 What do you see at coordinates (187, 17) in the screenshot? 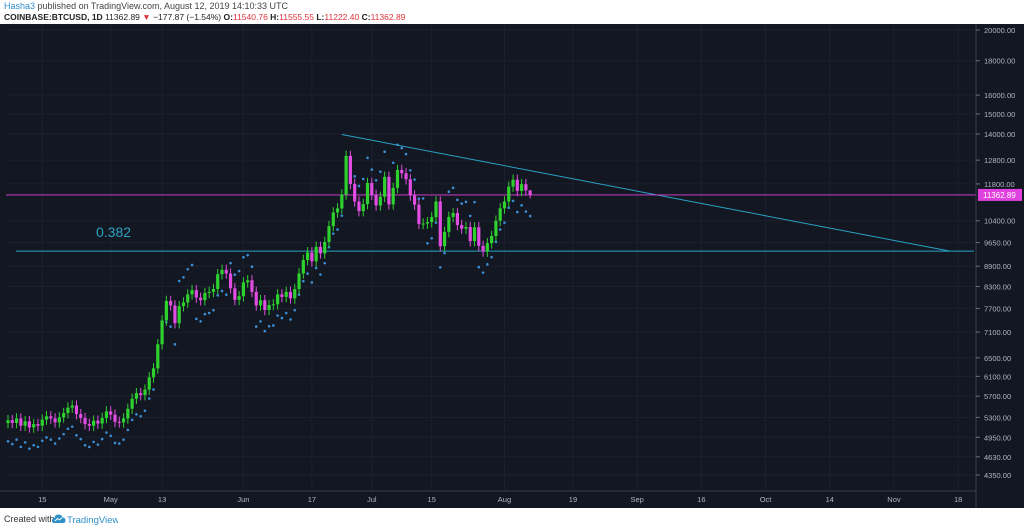
I see `price-change: −177.87 (−1.54%)` at bounding box center [187, 17].